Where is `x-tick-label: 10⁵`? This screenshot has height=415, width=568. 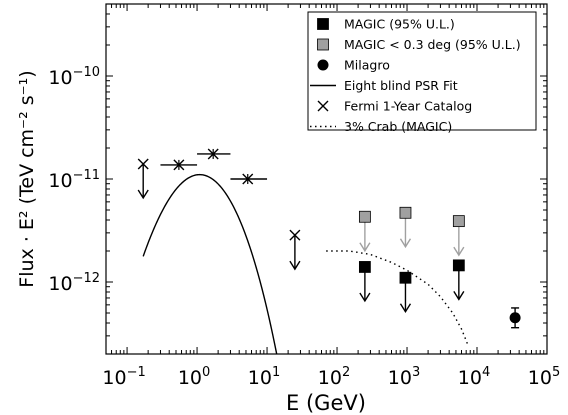 x-tick-label: 10⁵ is located at coordinates (544, 377).